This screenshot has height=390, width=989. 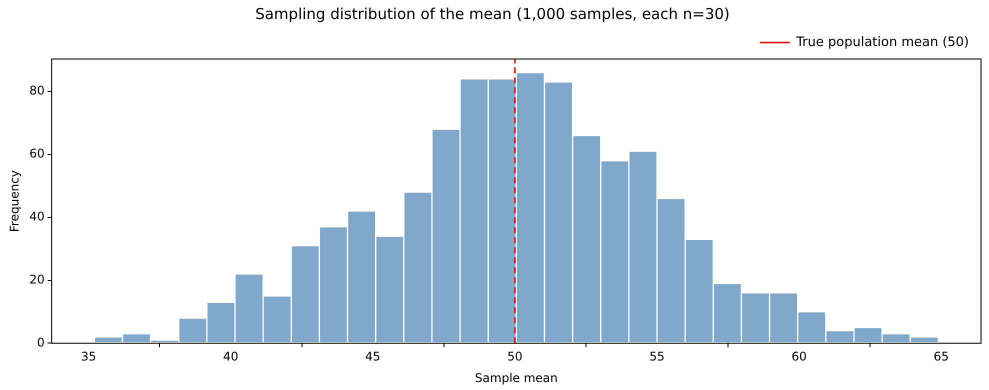 What do you see at coordinates (37, 153) in the screenshot?
I see `y-tick-label: 60` at bounding box center [37, 153].